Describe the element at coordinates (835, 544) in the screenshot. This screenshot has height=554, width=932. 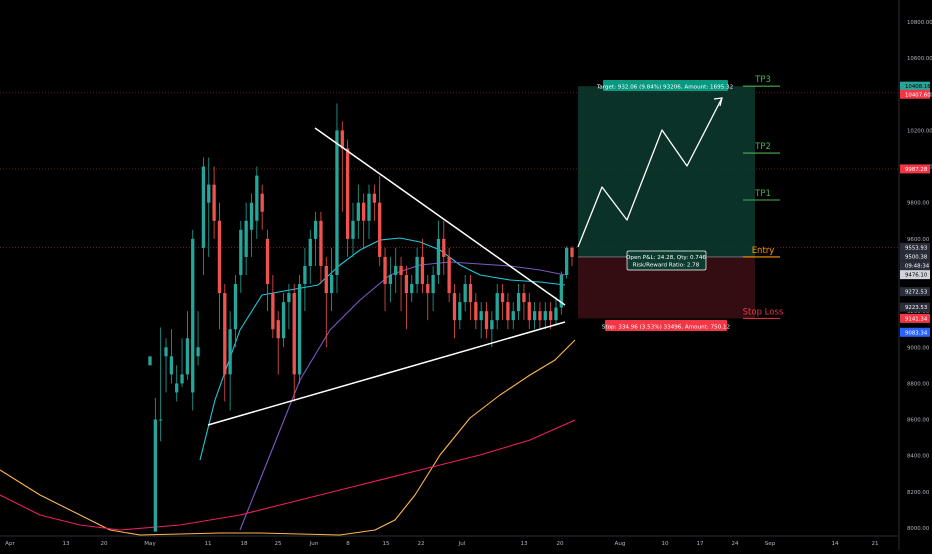
I see `time-tick-label: 14` at that location.